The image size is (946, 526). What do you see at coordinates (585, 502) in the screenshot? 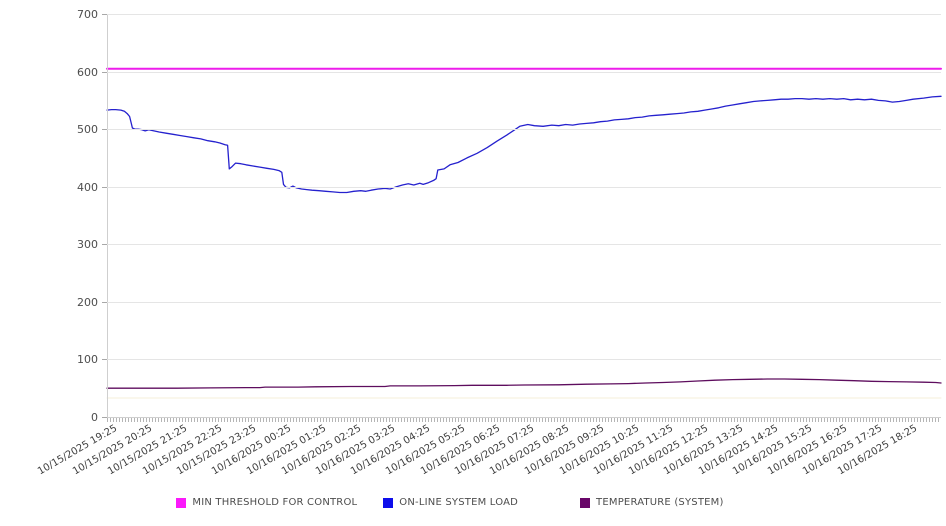
I see `temperature-swatch-icon` at bounding box center [585, 502].